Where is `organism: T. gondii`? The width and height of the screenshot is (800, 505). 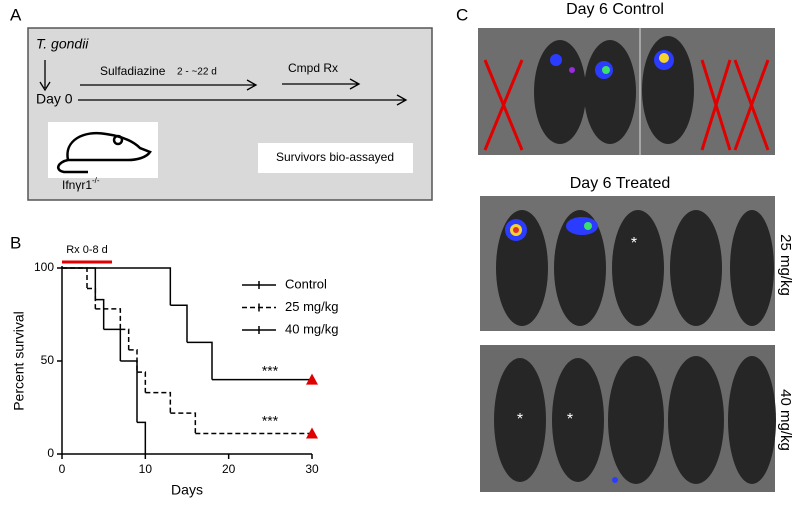 organism: T. gondii is located at coordinates (62, 44).